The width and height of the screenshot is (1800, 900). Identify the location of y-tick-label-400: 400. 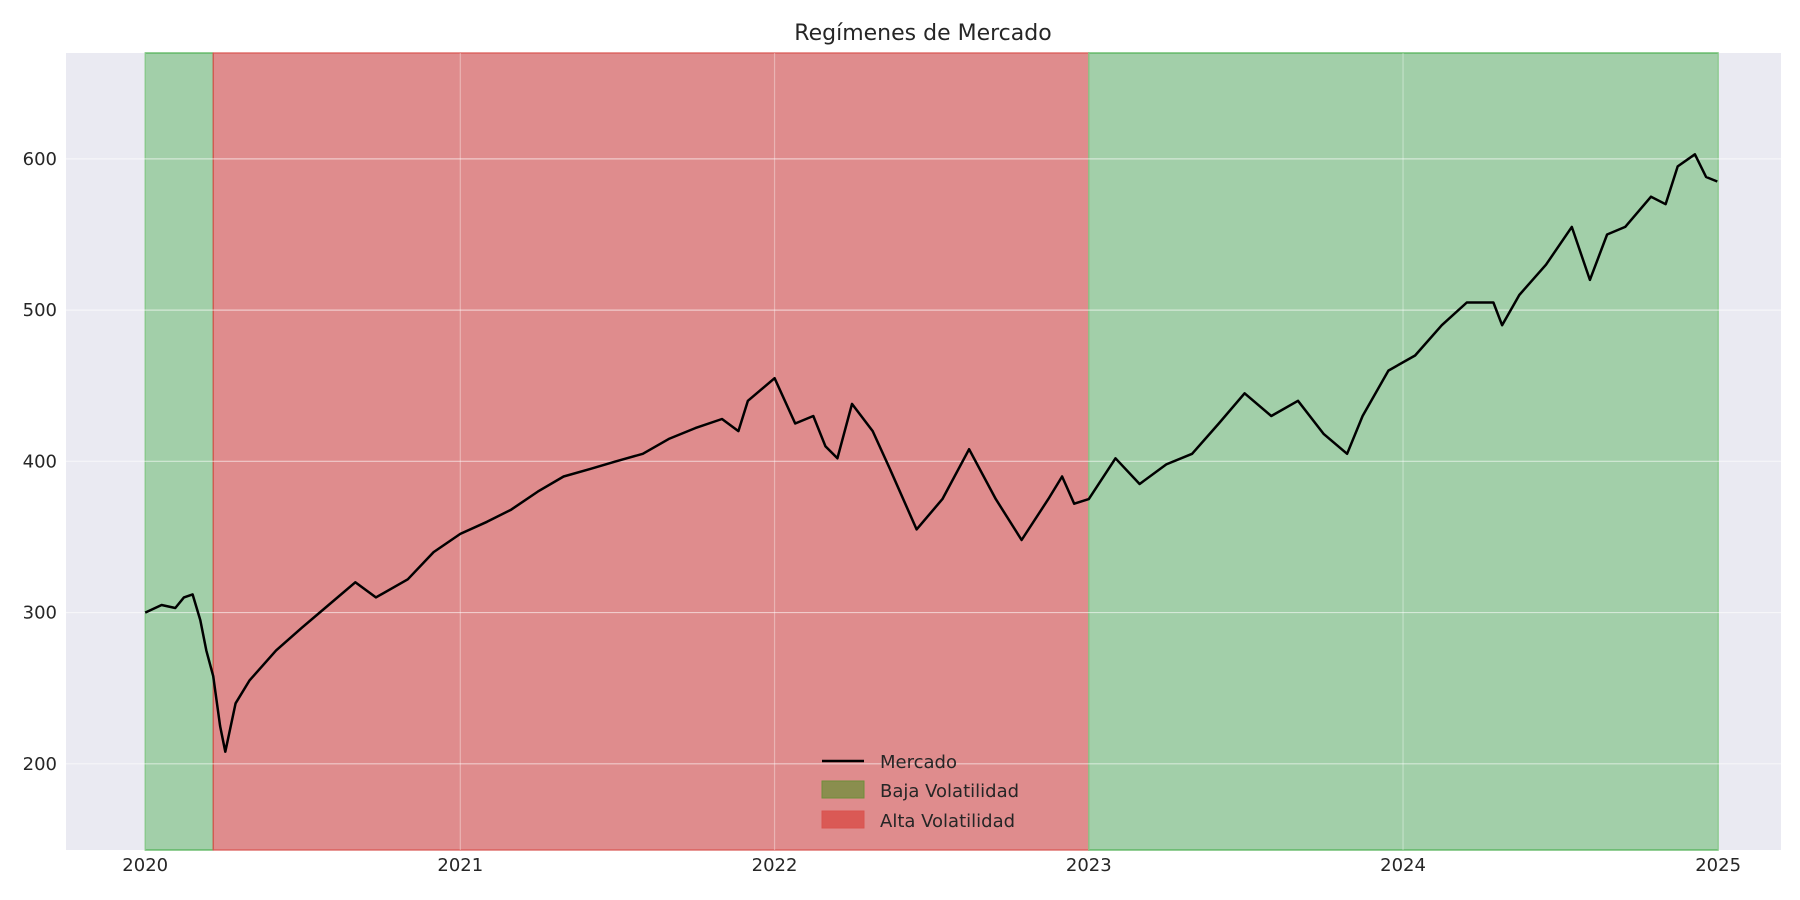
(40, 461).